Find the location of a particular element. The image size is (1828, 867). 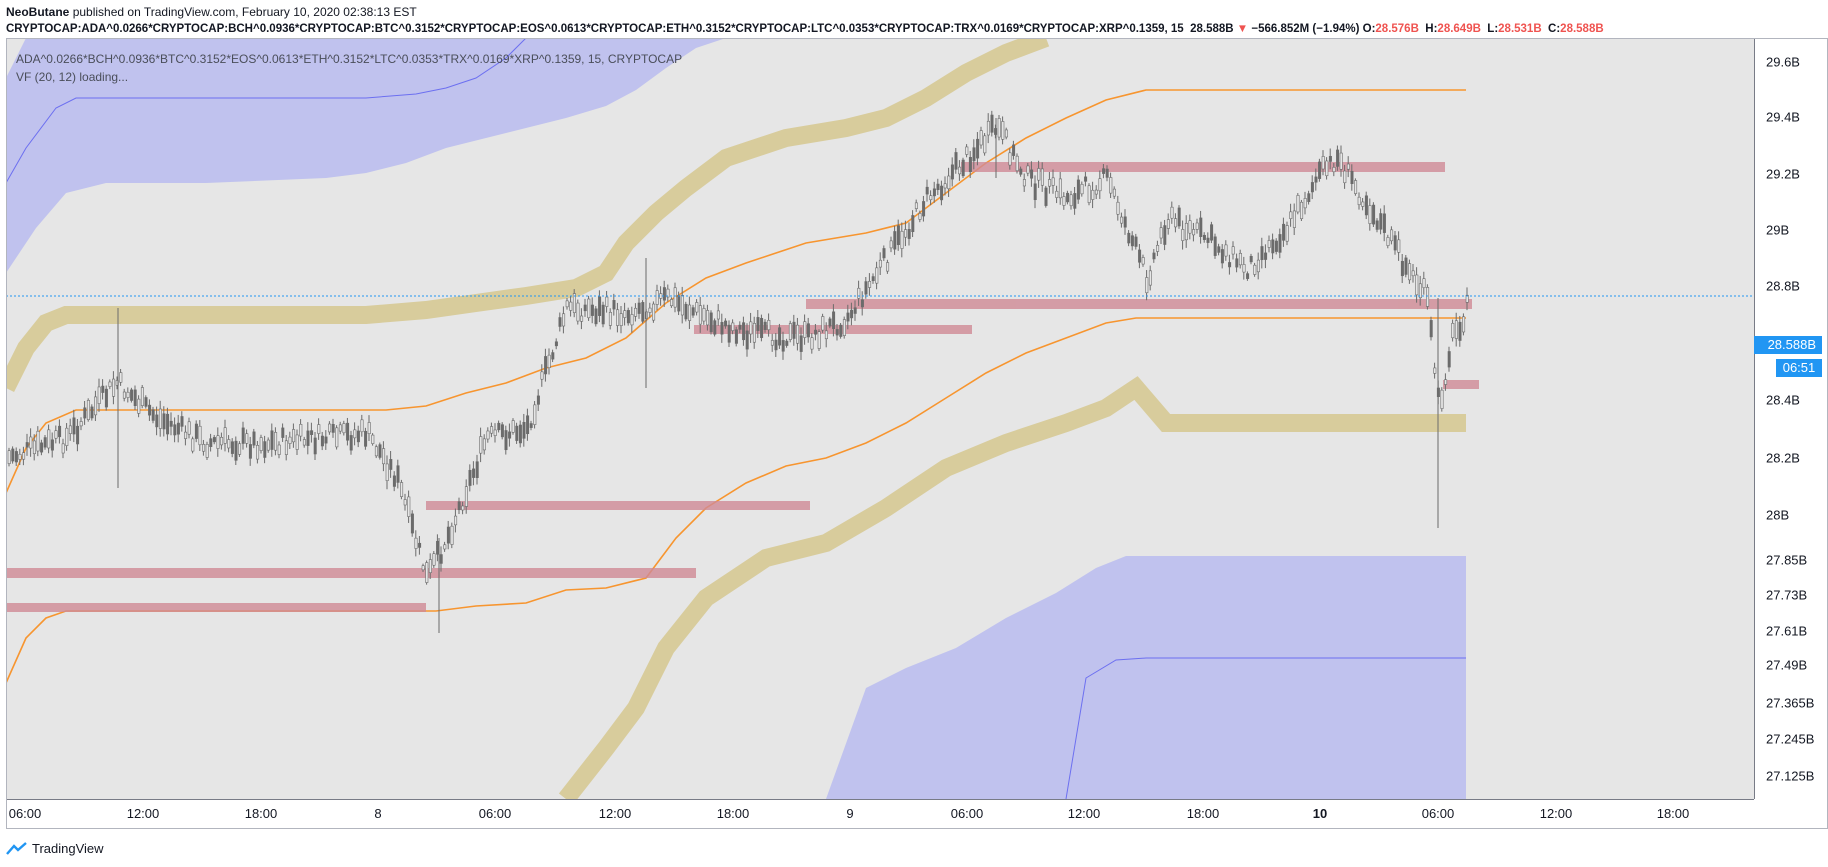

tradingview-logo: TradingView is located at coordinates (55, 848).